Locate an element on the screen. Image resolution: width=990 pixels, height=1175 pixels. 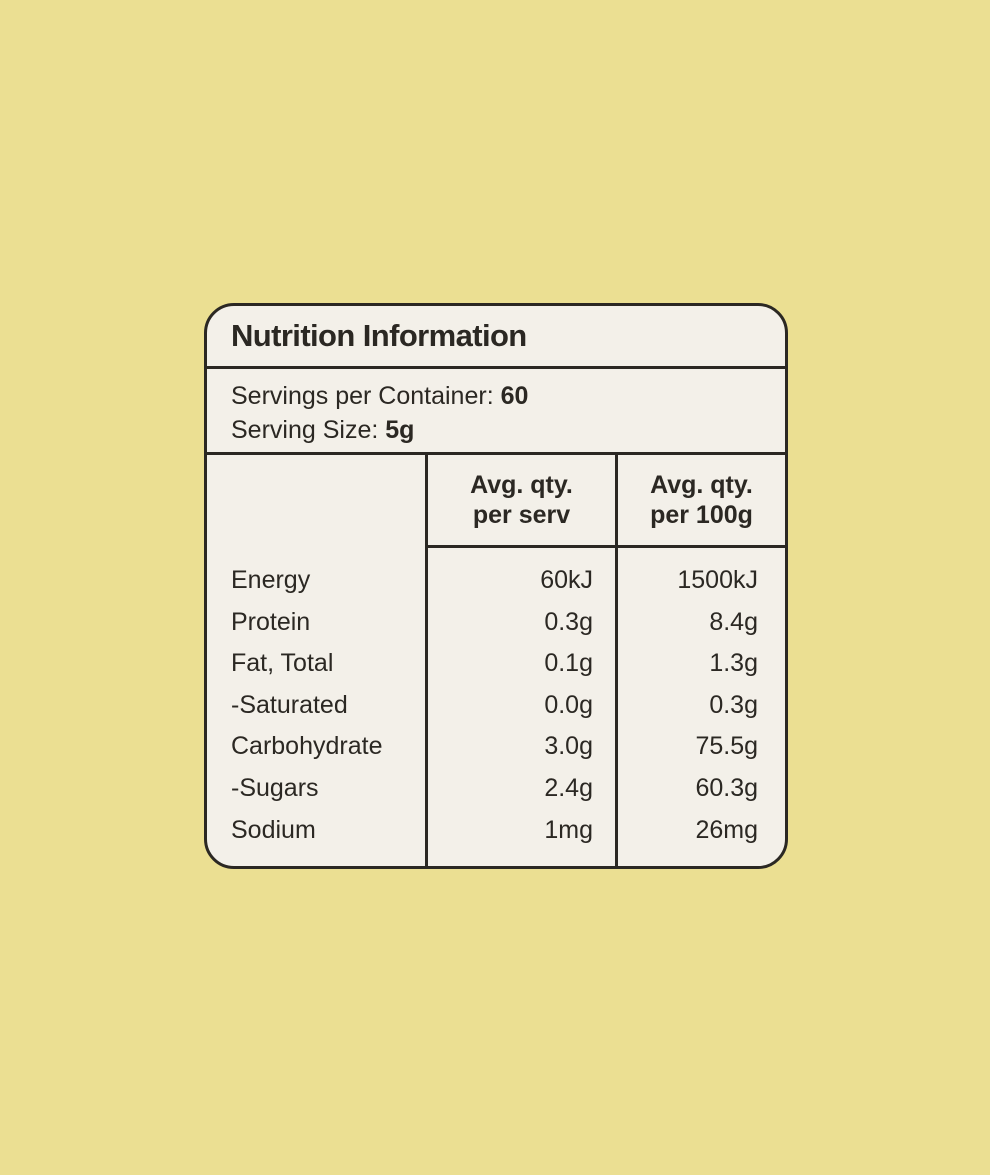
nutrient-name: Fat, Total is located at coordinates (282, 663).